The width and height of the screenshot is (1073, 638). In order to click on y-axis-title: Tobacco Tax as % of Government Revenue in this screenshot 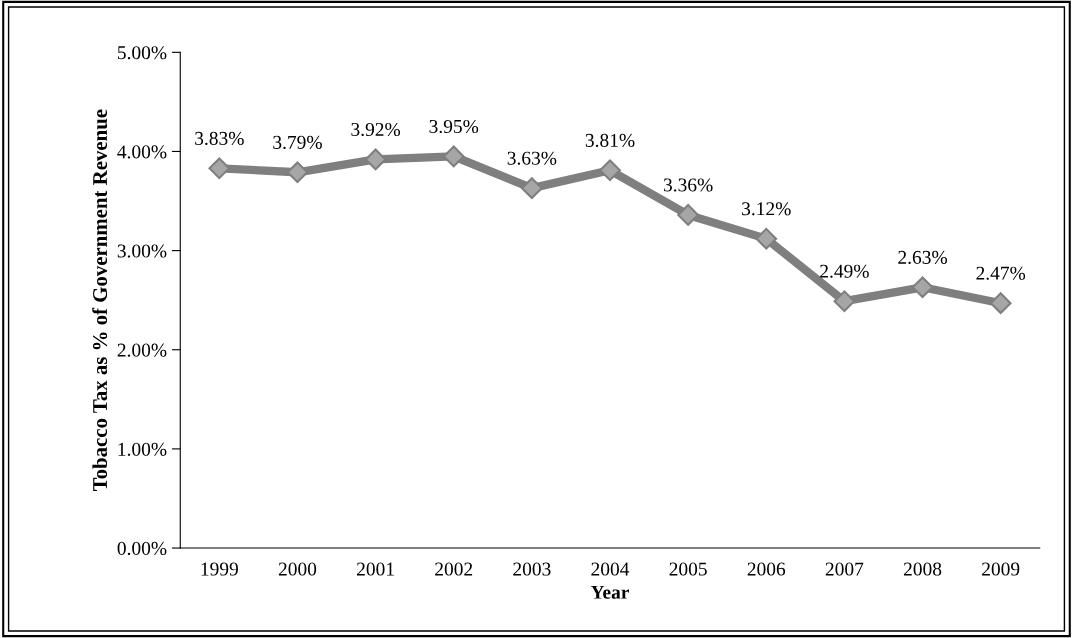, I will do `click(100, 300)`.